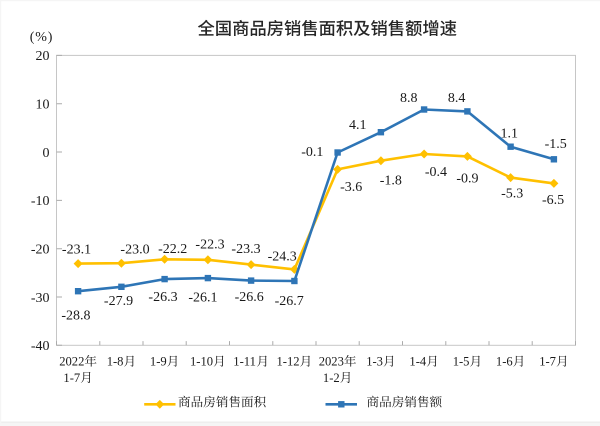 The image size is (600, 426). Describe the element at coordinates (244, 362) in the screenshot. I see `svg-text: 1-11` at that location.